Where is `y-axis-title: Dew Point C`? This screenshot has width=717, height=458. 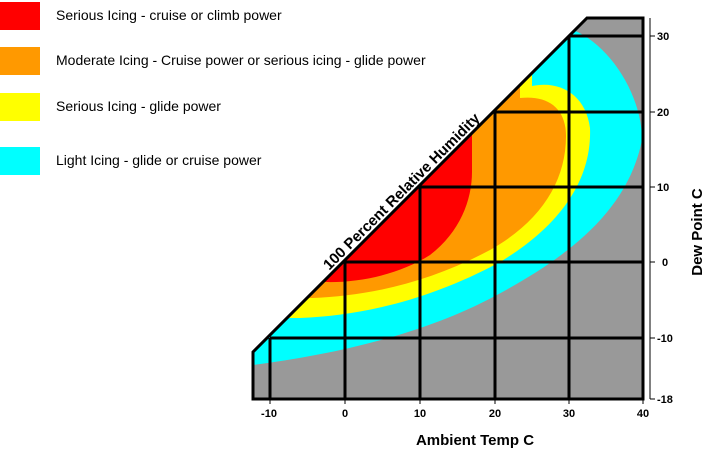 y-axis-title: Dew Point C is located at coordinates (697, 232).